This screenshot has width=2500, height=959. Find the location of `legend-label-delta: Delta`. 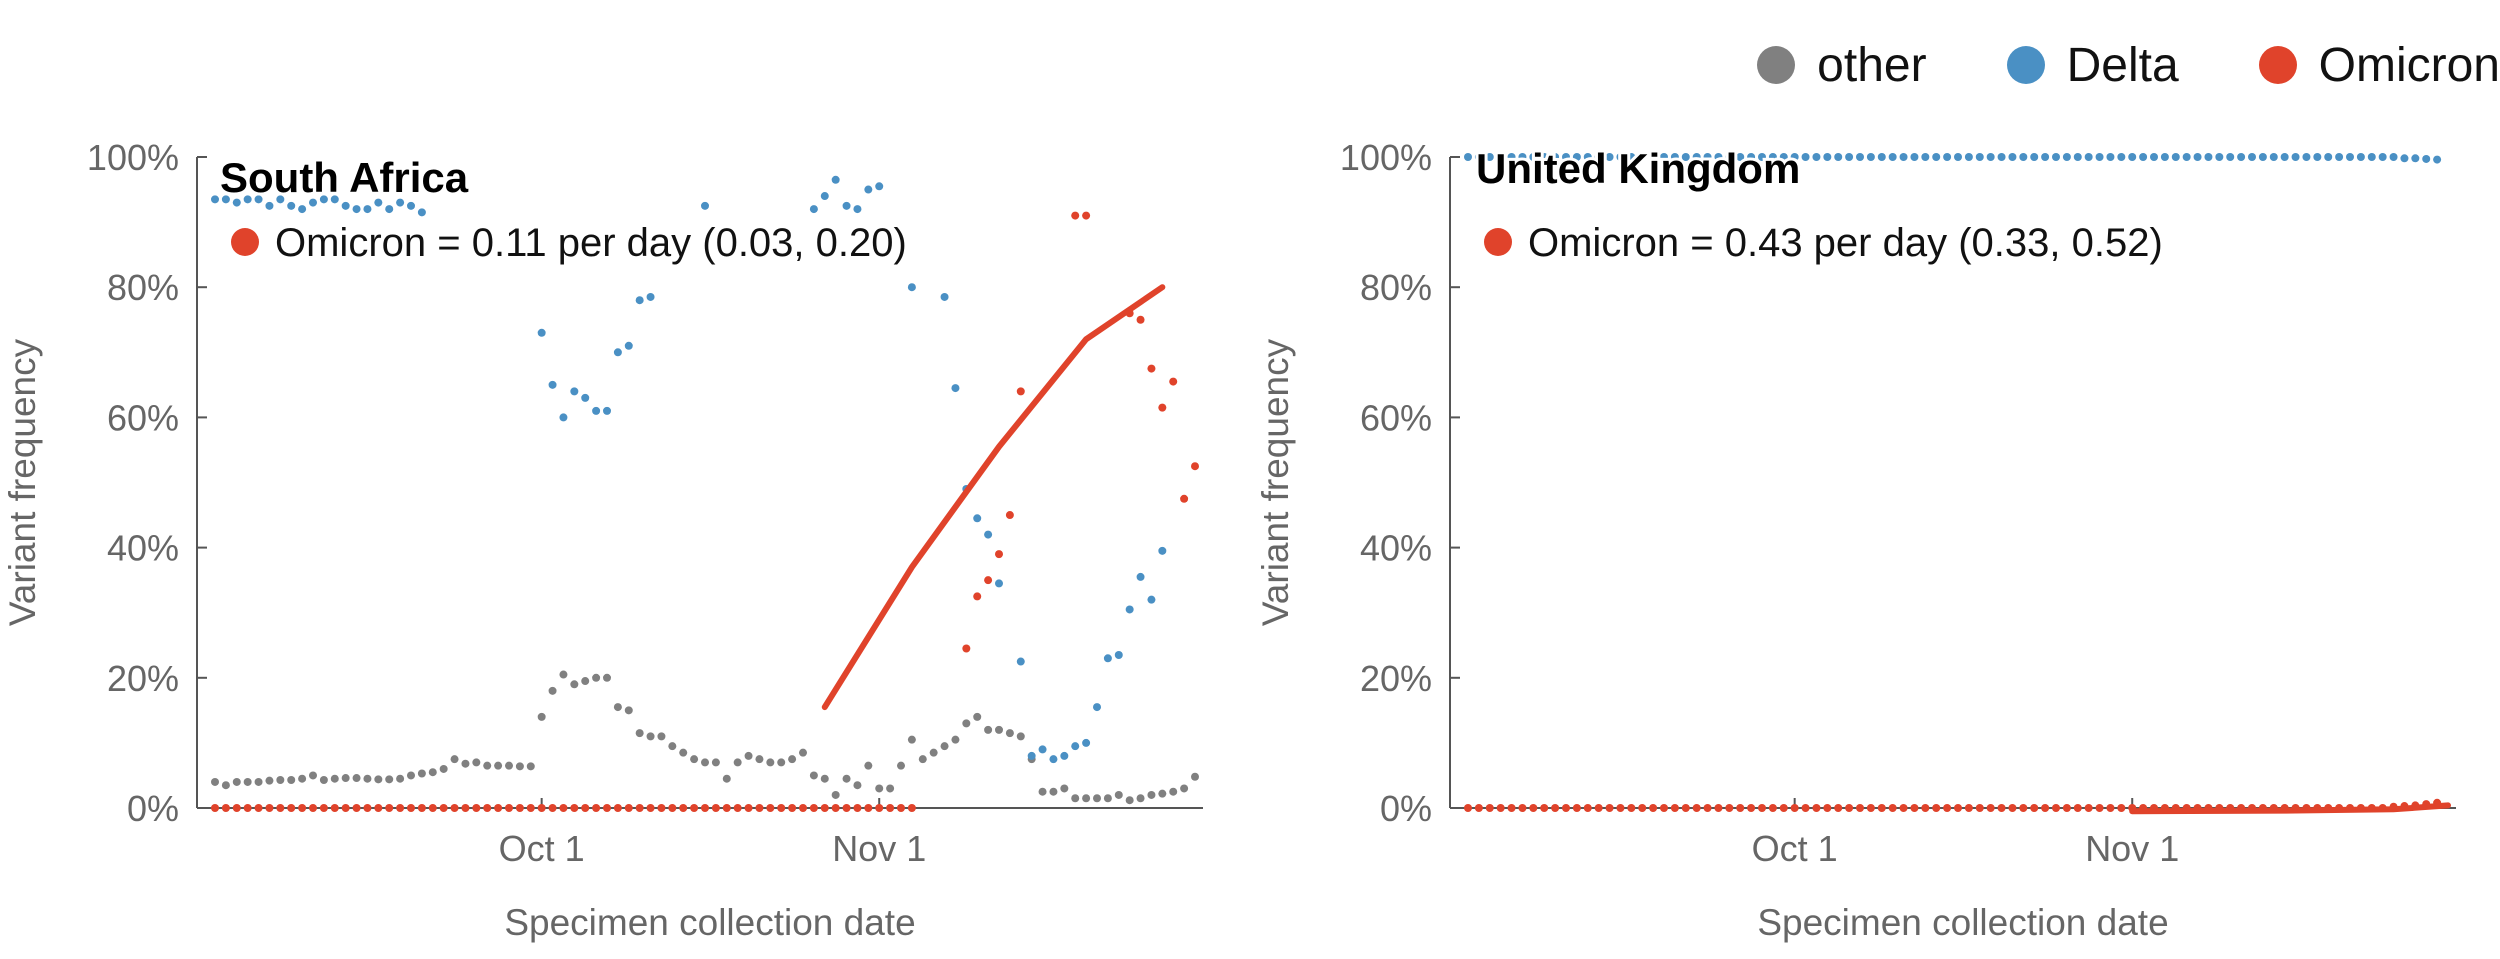

legend-label-delta: Delta is located at coordinates (2122, 65).